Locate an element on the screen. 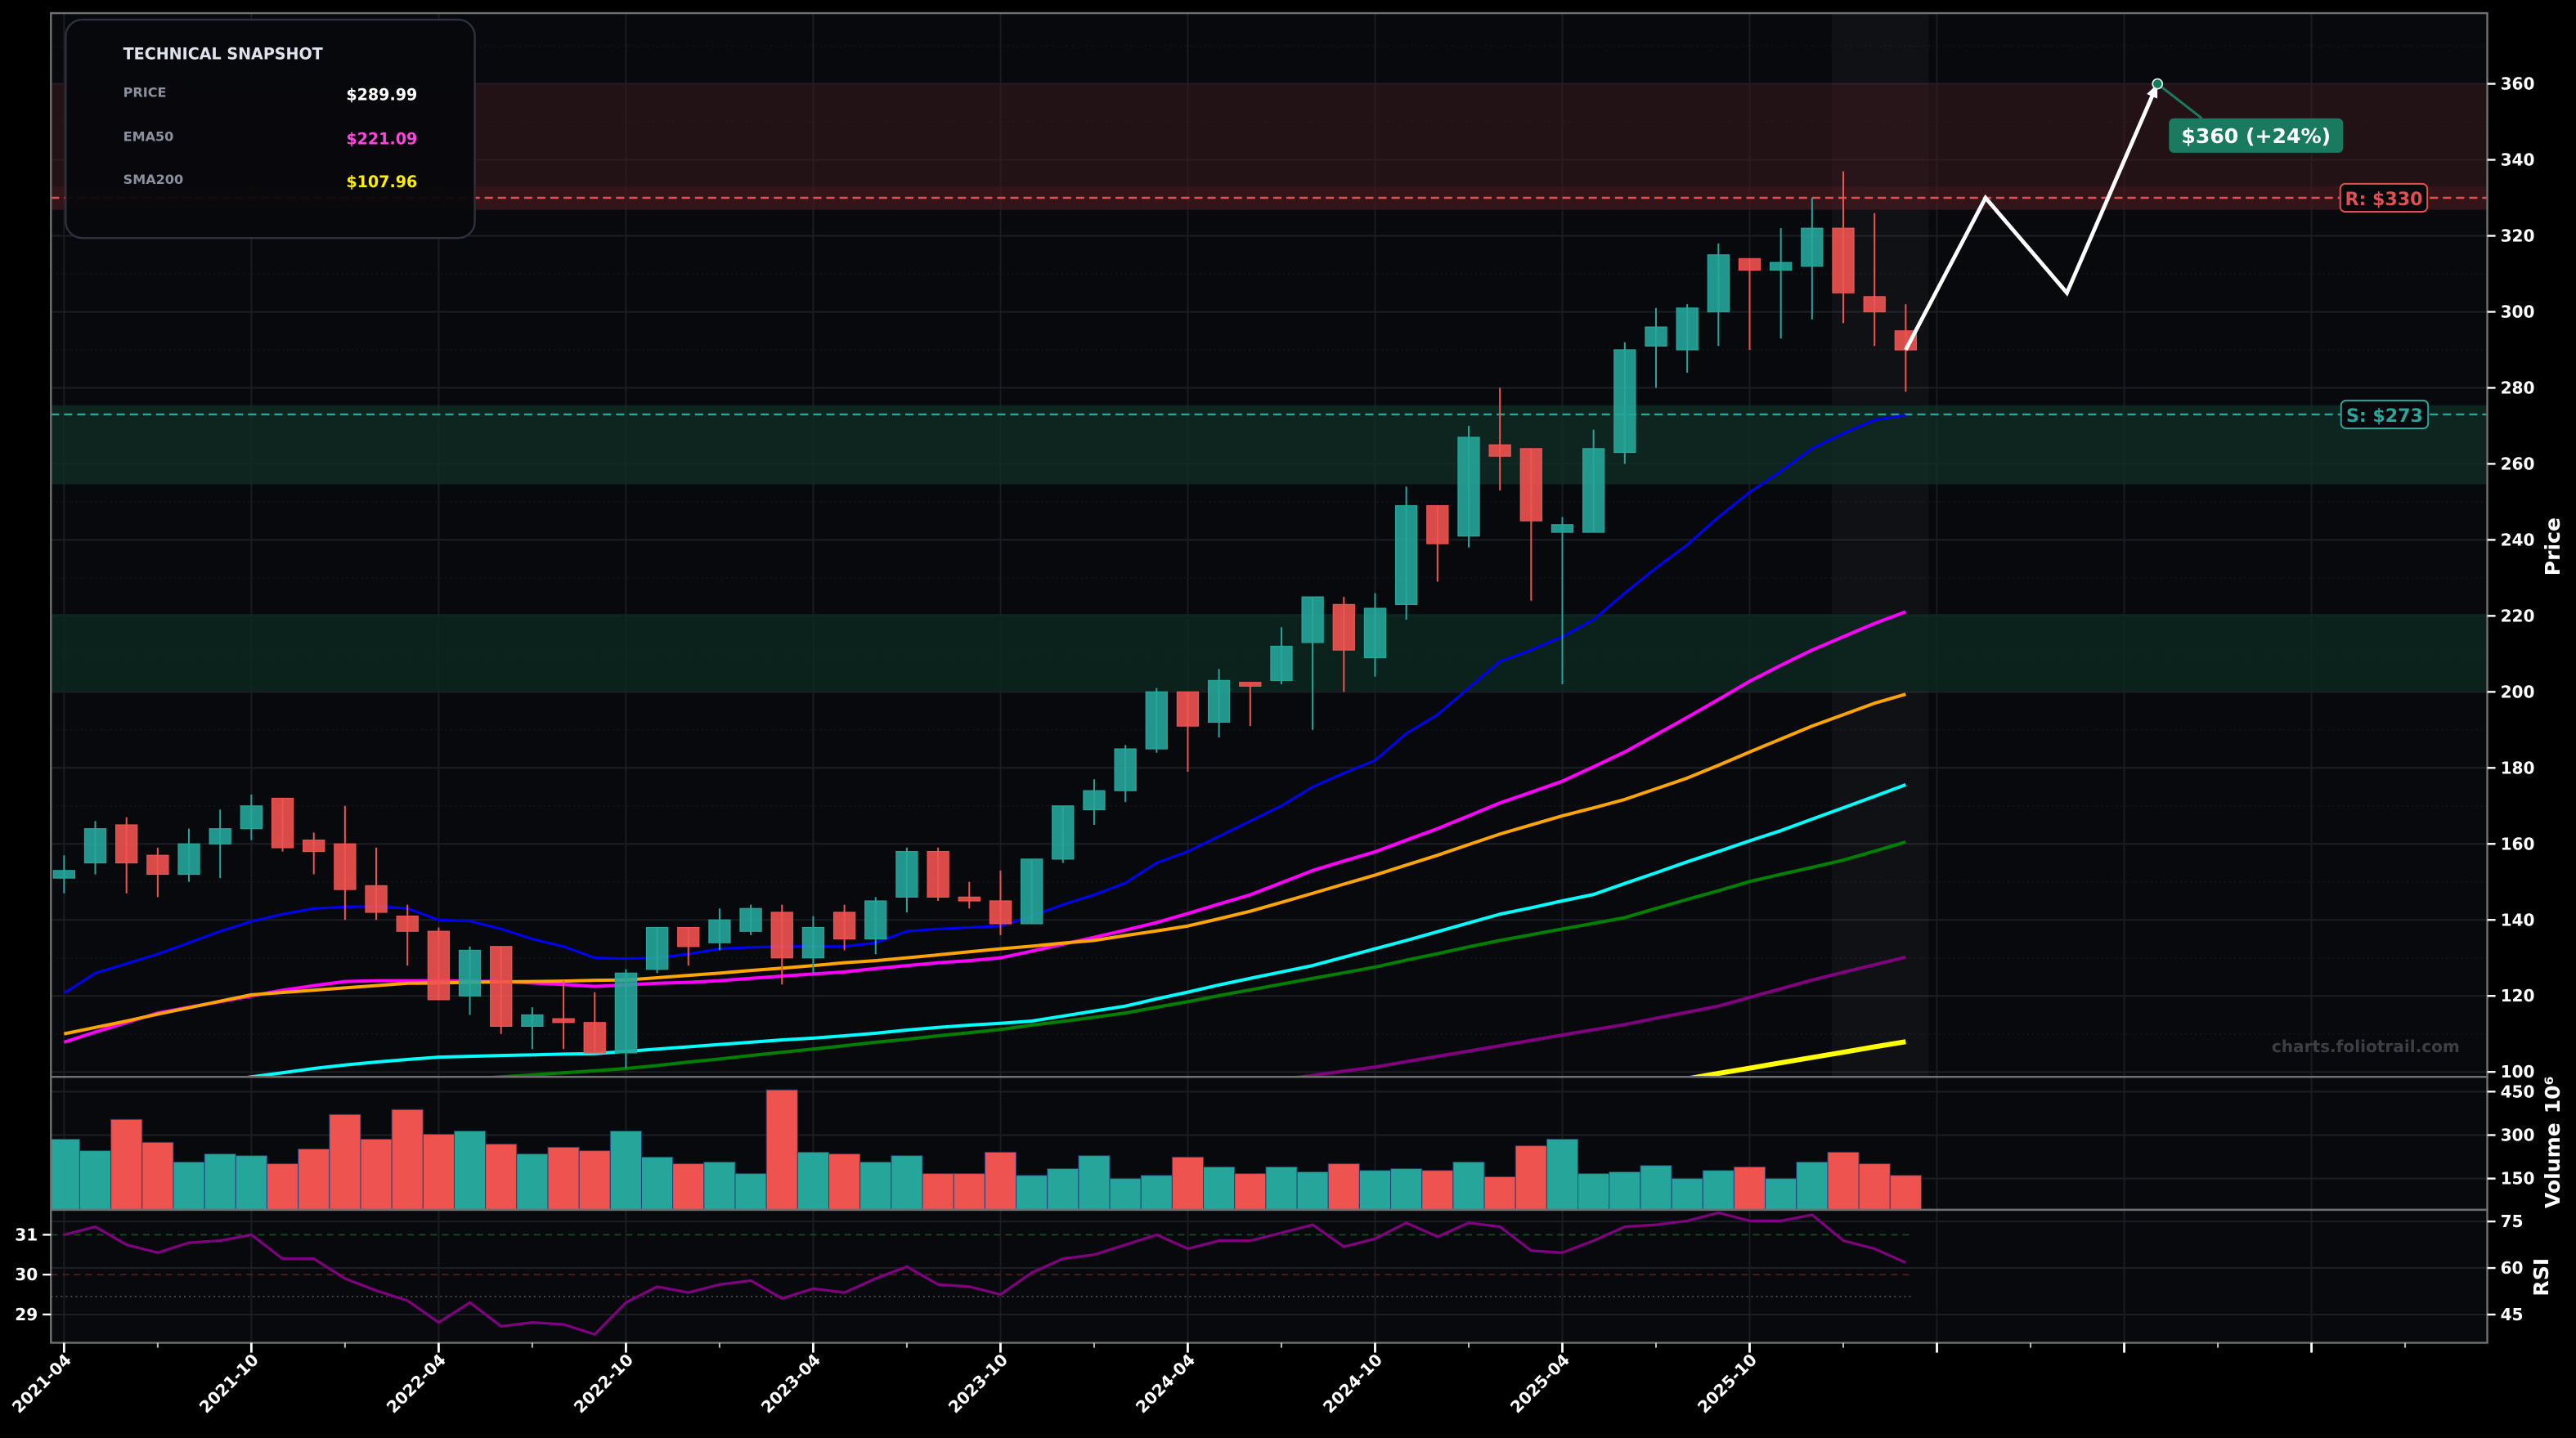 This screenshot has width=2576, height=1438. volume-tick-label: 450 is located at coordinates (2518, 1091).